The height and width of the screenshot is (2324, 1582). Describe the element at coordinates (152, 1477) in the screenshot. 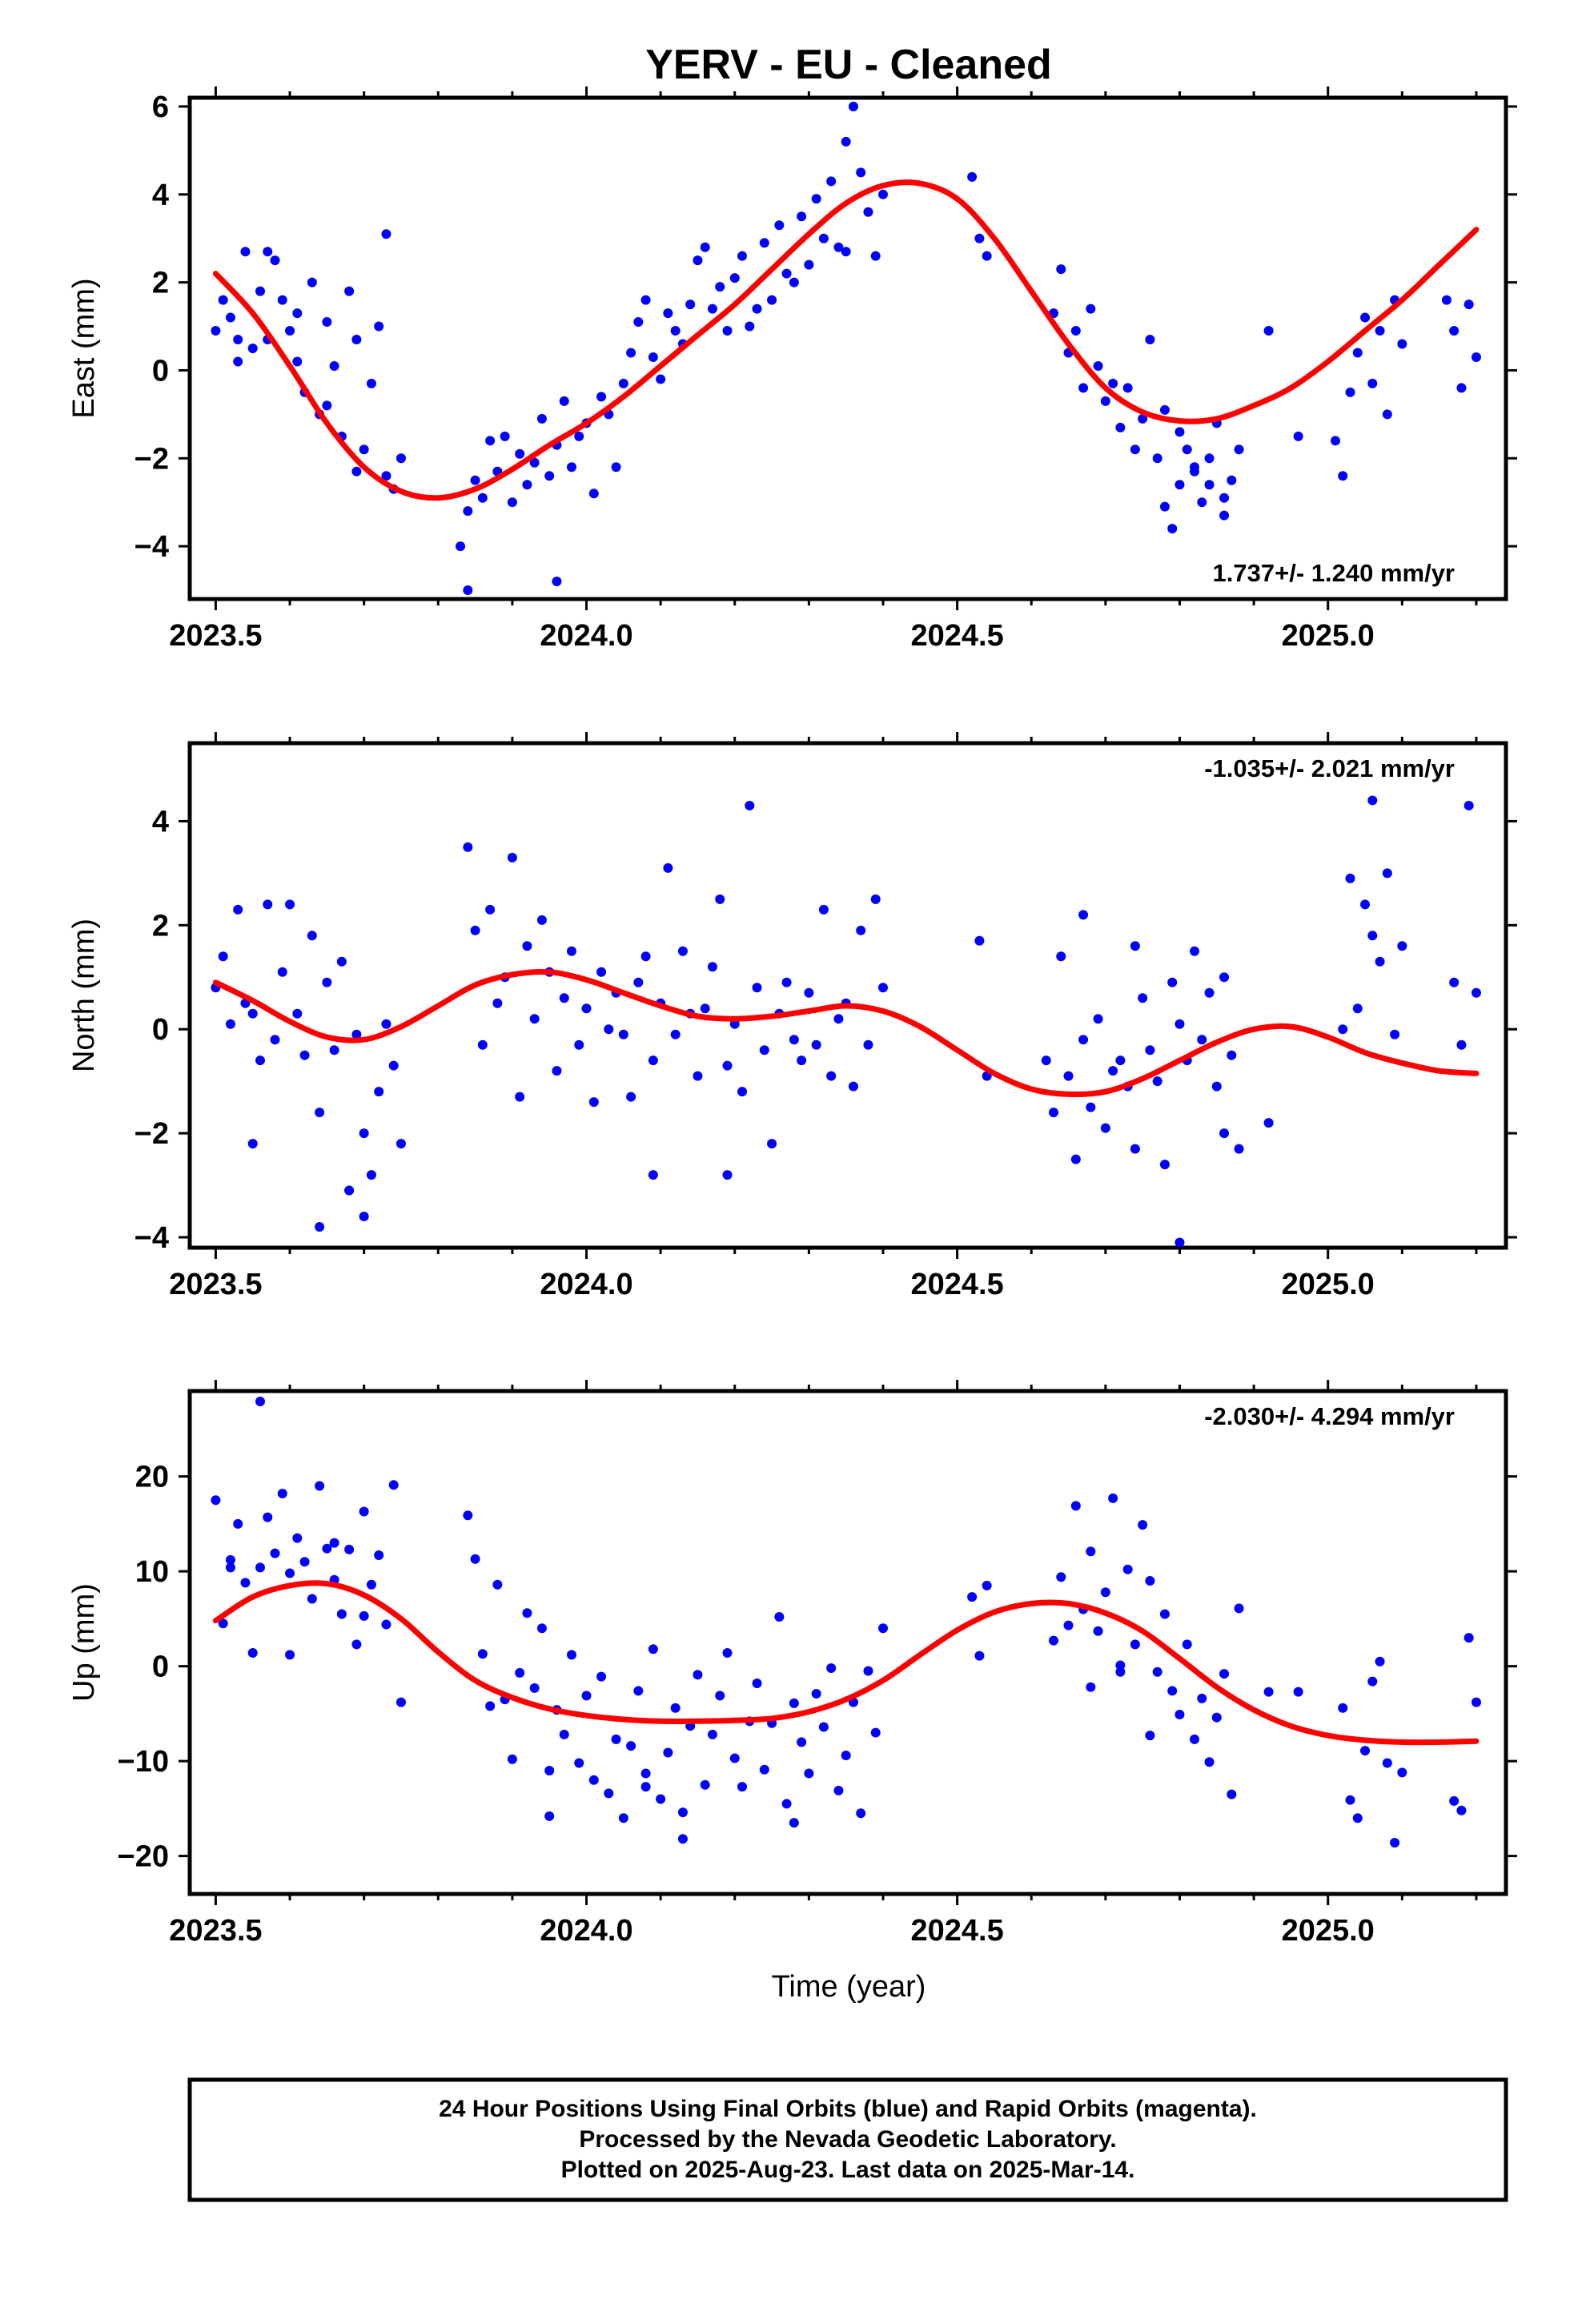

I see `y-tick-label: 20` at that location.